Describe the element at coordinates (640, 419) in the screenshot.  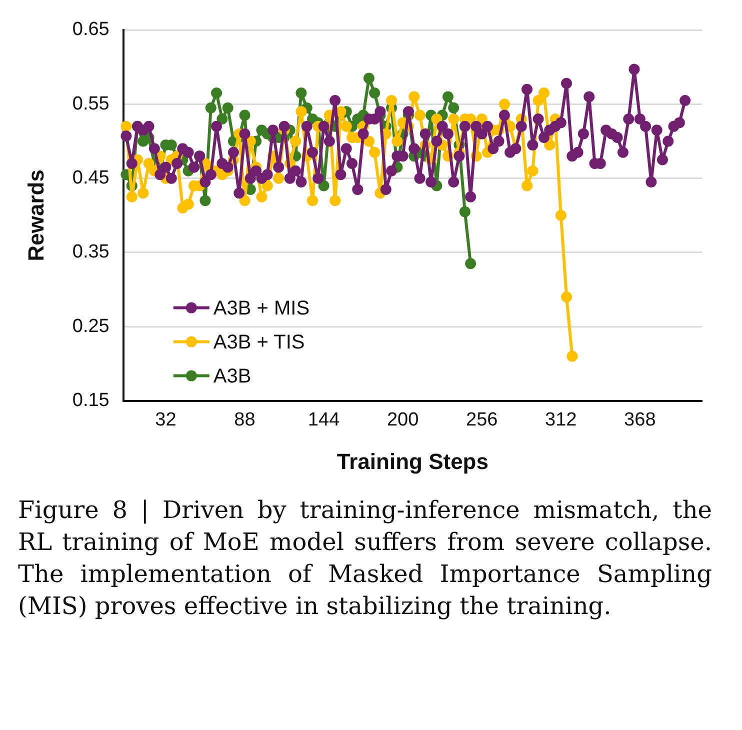
I see `x-tick-label: 368` at that location.